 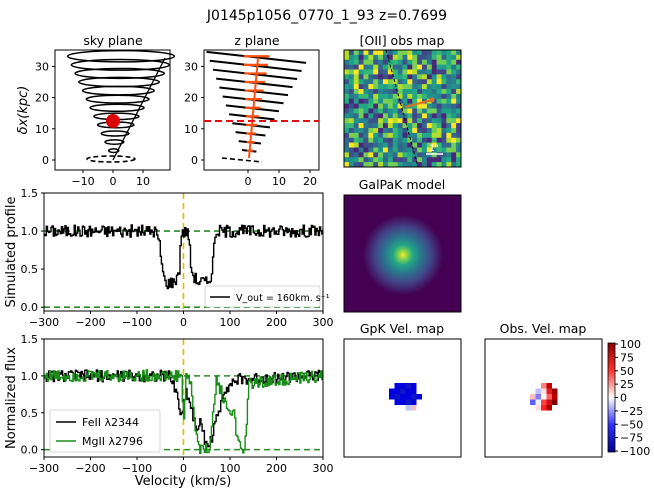 I want to click on xtick-label: 300, so click(x=323, y=468).